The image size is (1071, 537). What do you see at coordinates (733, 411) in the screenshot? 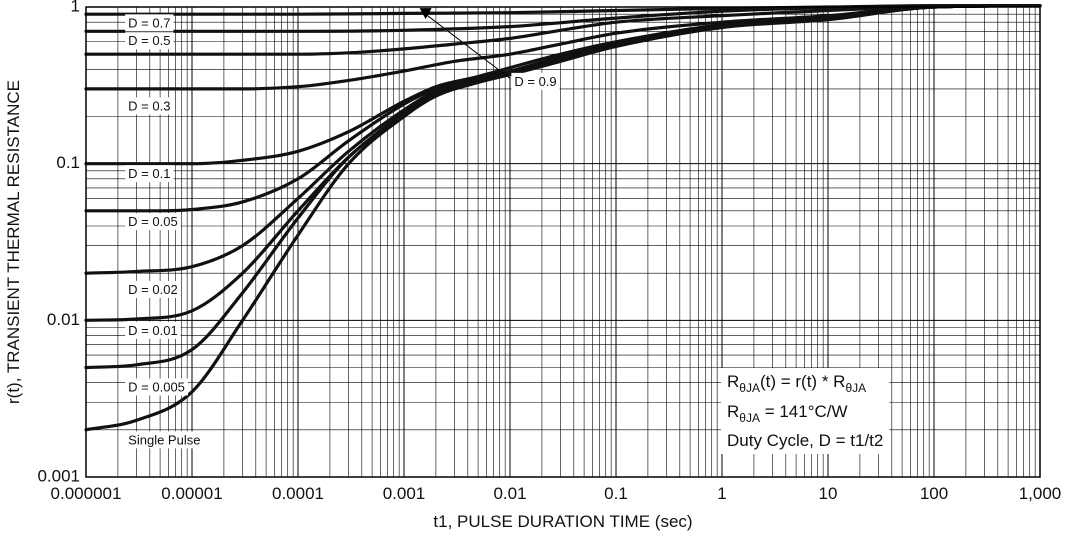
I see `formula-line-2-a: R` at bounding box center [733, 411].